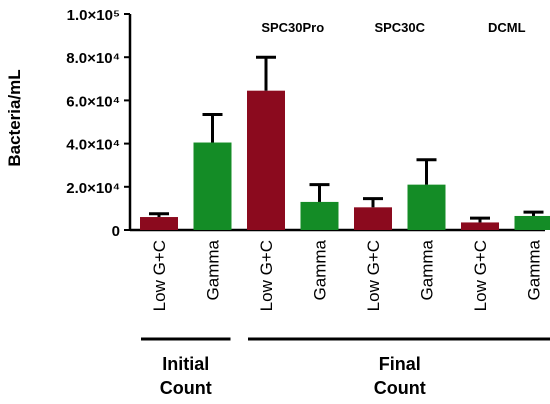 Image resolution: width=550 pixels, height=404 pixels. What do you see at coordinates (399, 27) in the screenshot?
I see `group-label: SPC30C` at bounding box center [399, 27].